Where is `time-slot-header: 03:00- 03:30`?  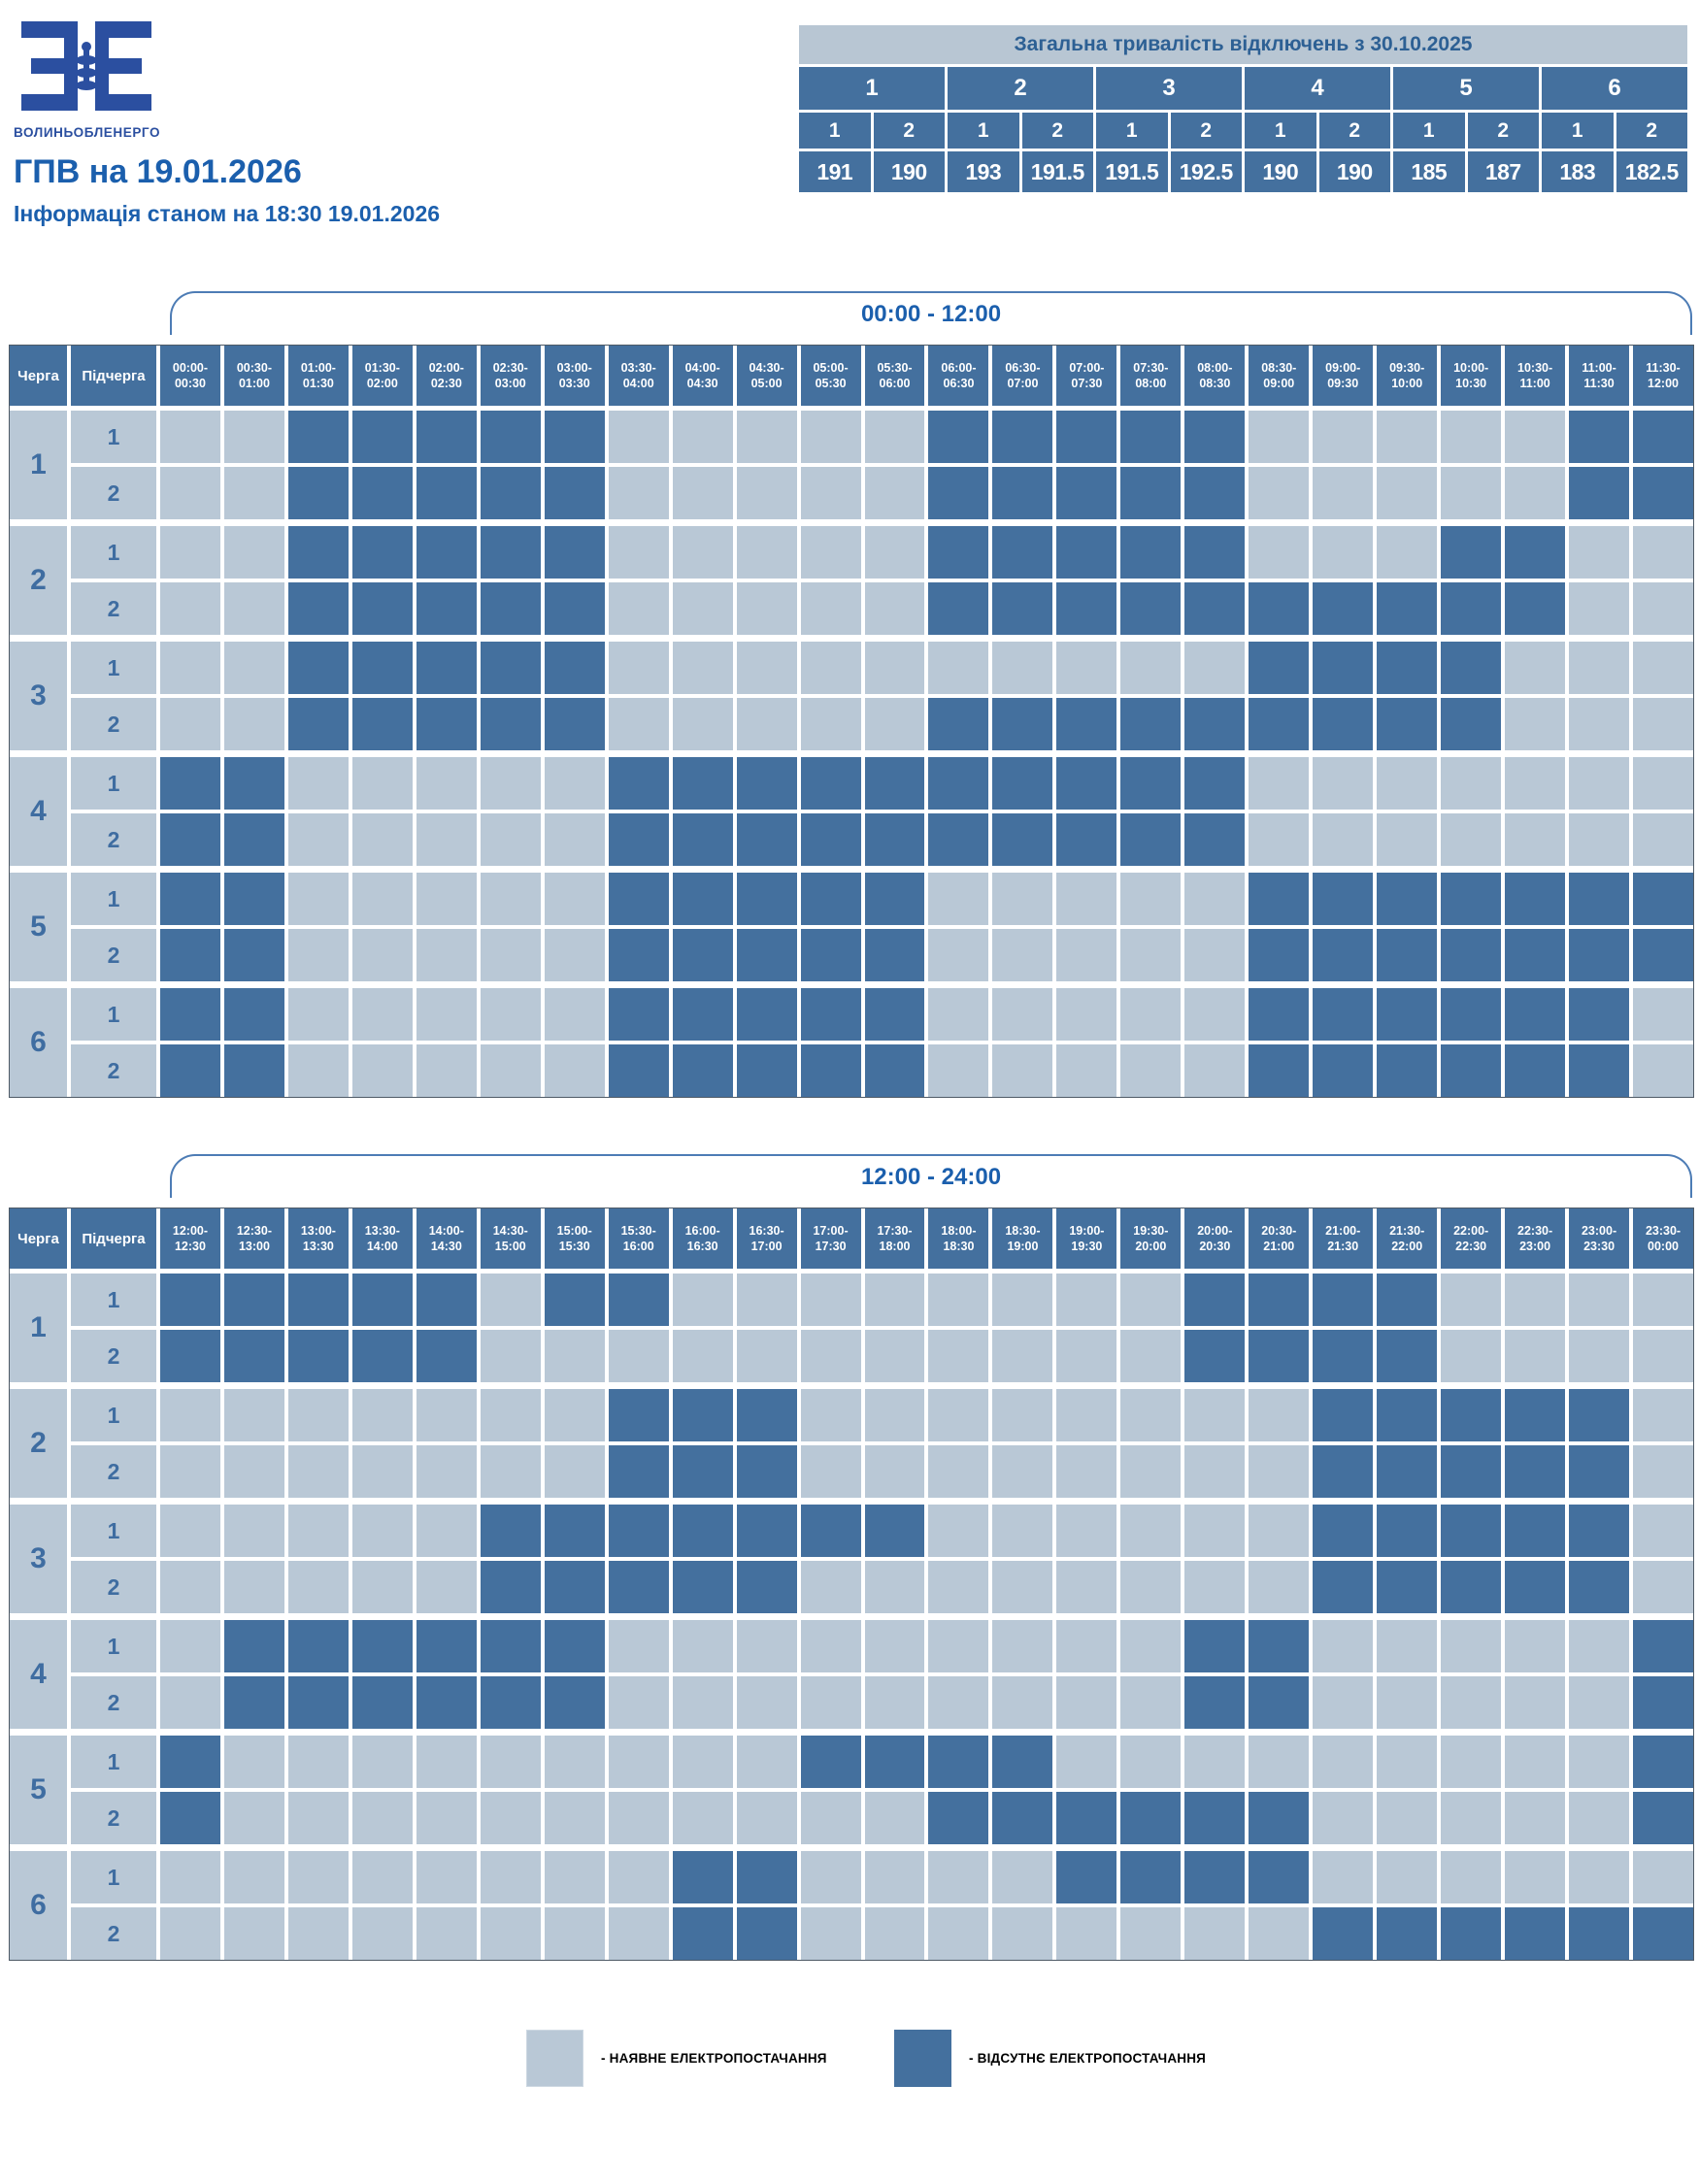
time-slot-header: 03:00- 03:30 is located at coordinates (574, 376).